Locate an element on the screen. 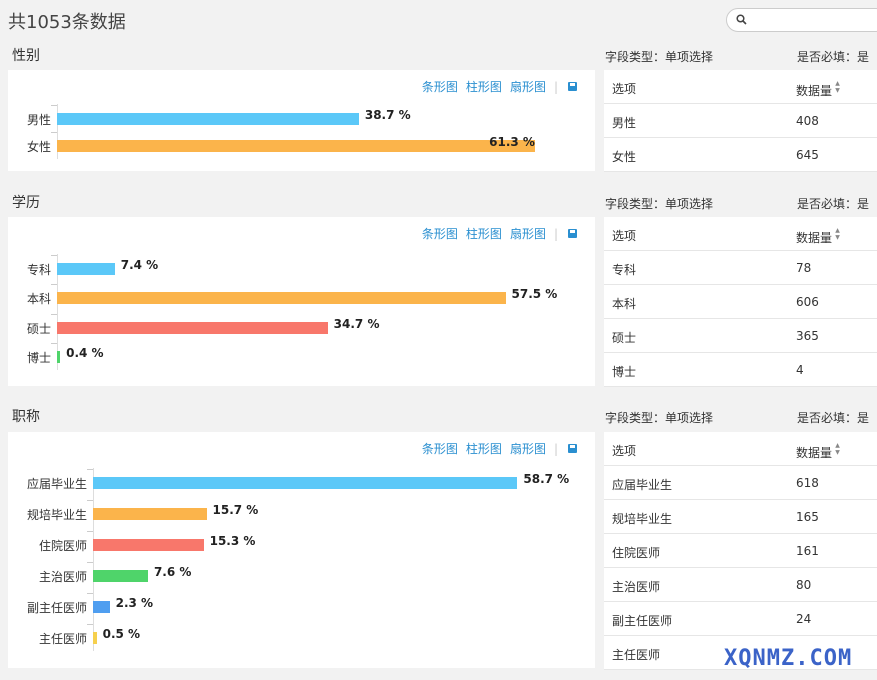  bar-category-label: 应届毕业生 is located at coordinates (56, 484).